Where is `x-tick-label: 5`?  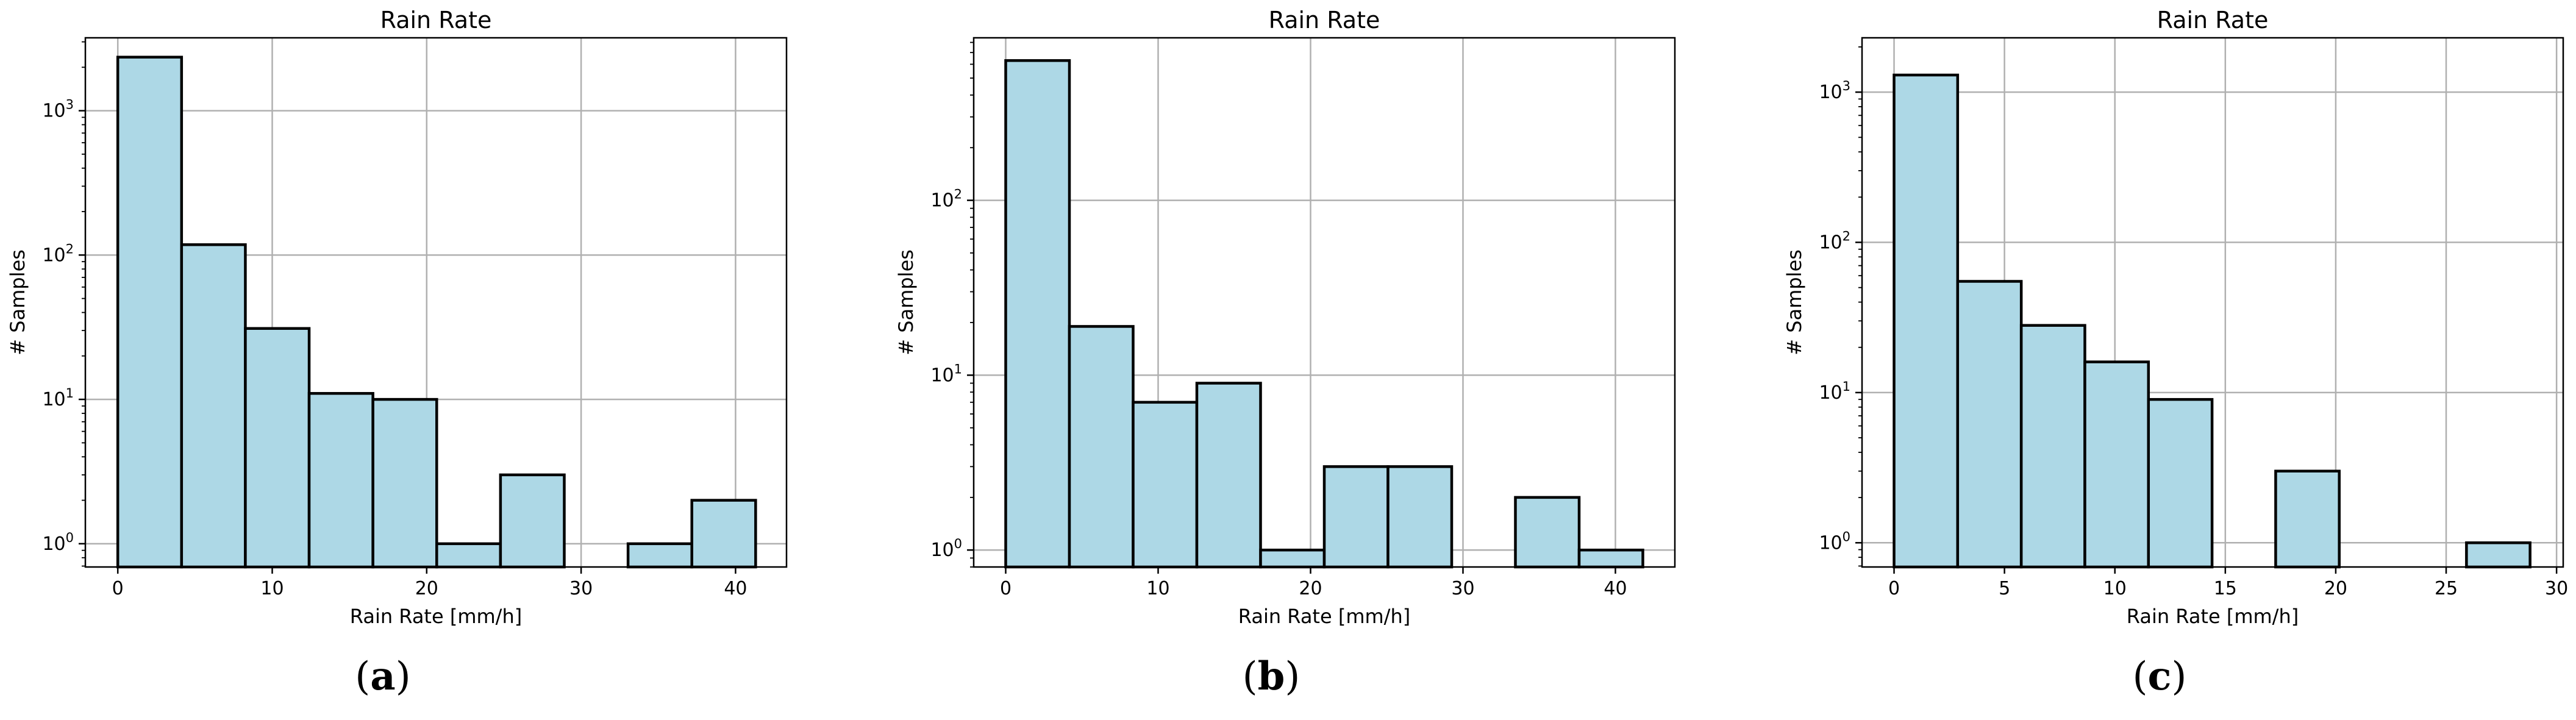 x-tick-label: 5 is located at coordinates (2004, 589).